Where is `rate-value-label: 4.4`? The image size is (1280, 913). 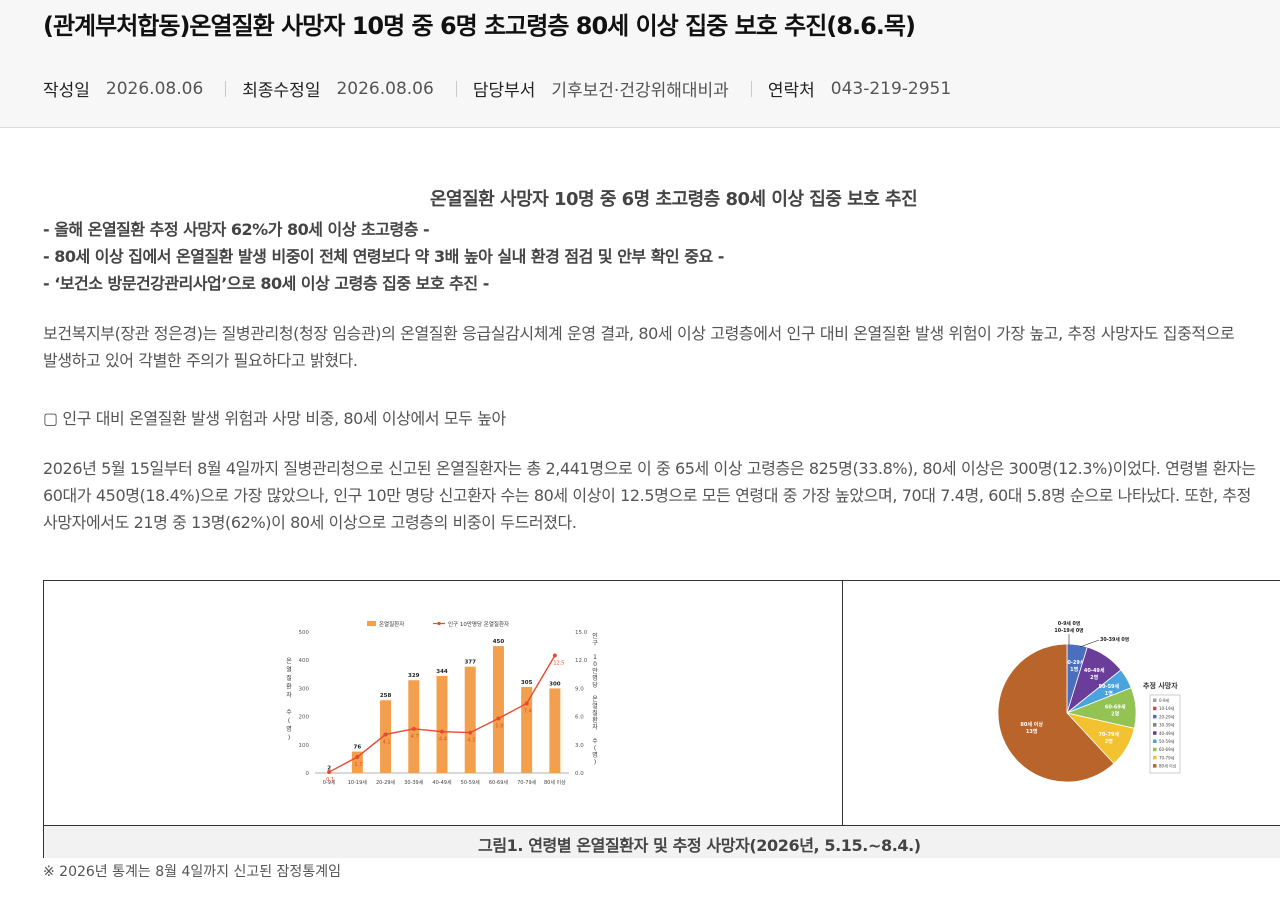 rate-value-label: 4.4 is located at coordinates (443, 740).